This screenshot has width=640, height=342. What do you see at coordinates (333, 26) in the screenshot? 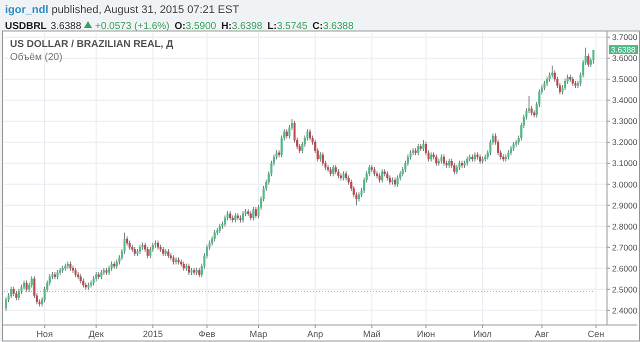
I see `text: C:3.6388` at bounding box center [333, 26].